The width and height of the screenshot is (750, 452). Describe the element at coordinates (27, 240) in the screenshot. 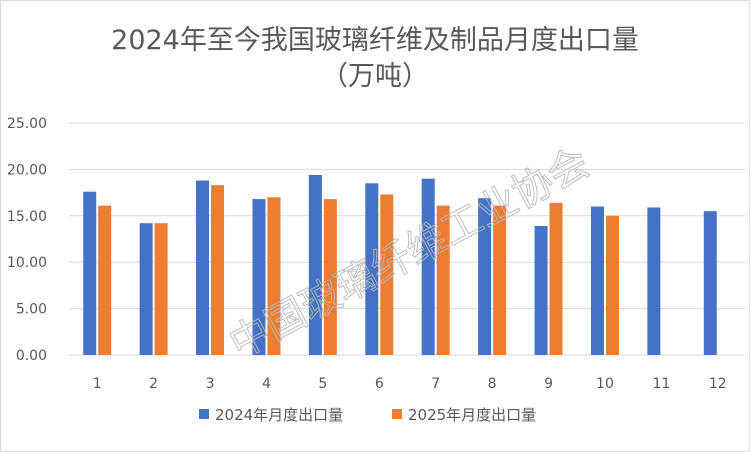

I see `y-axis-ticks: 0.00 5.00 10.00 15.00 20.00 25.00` at that location.